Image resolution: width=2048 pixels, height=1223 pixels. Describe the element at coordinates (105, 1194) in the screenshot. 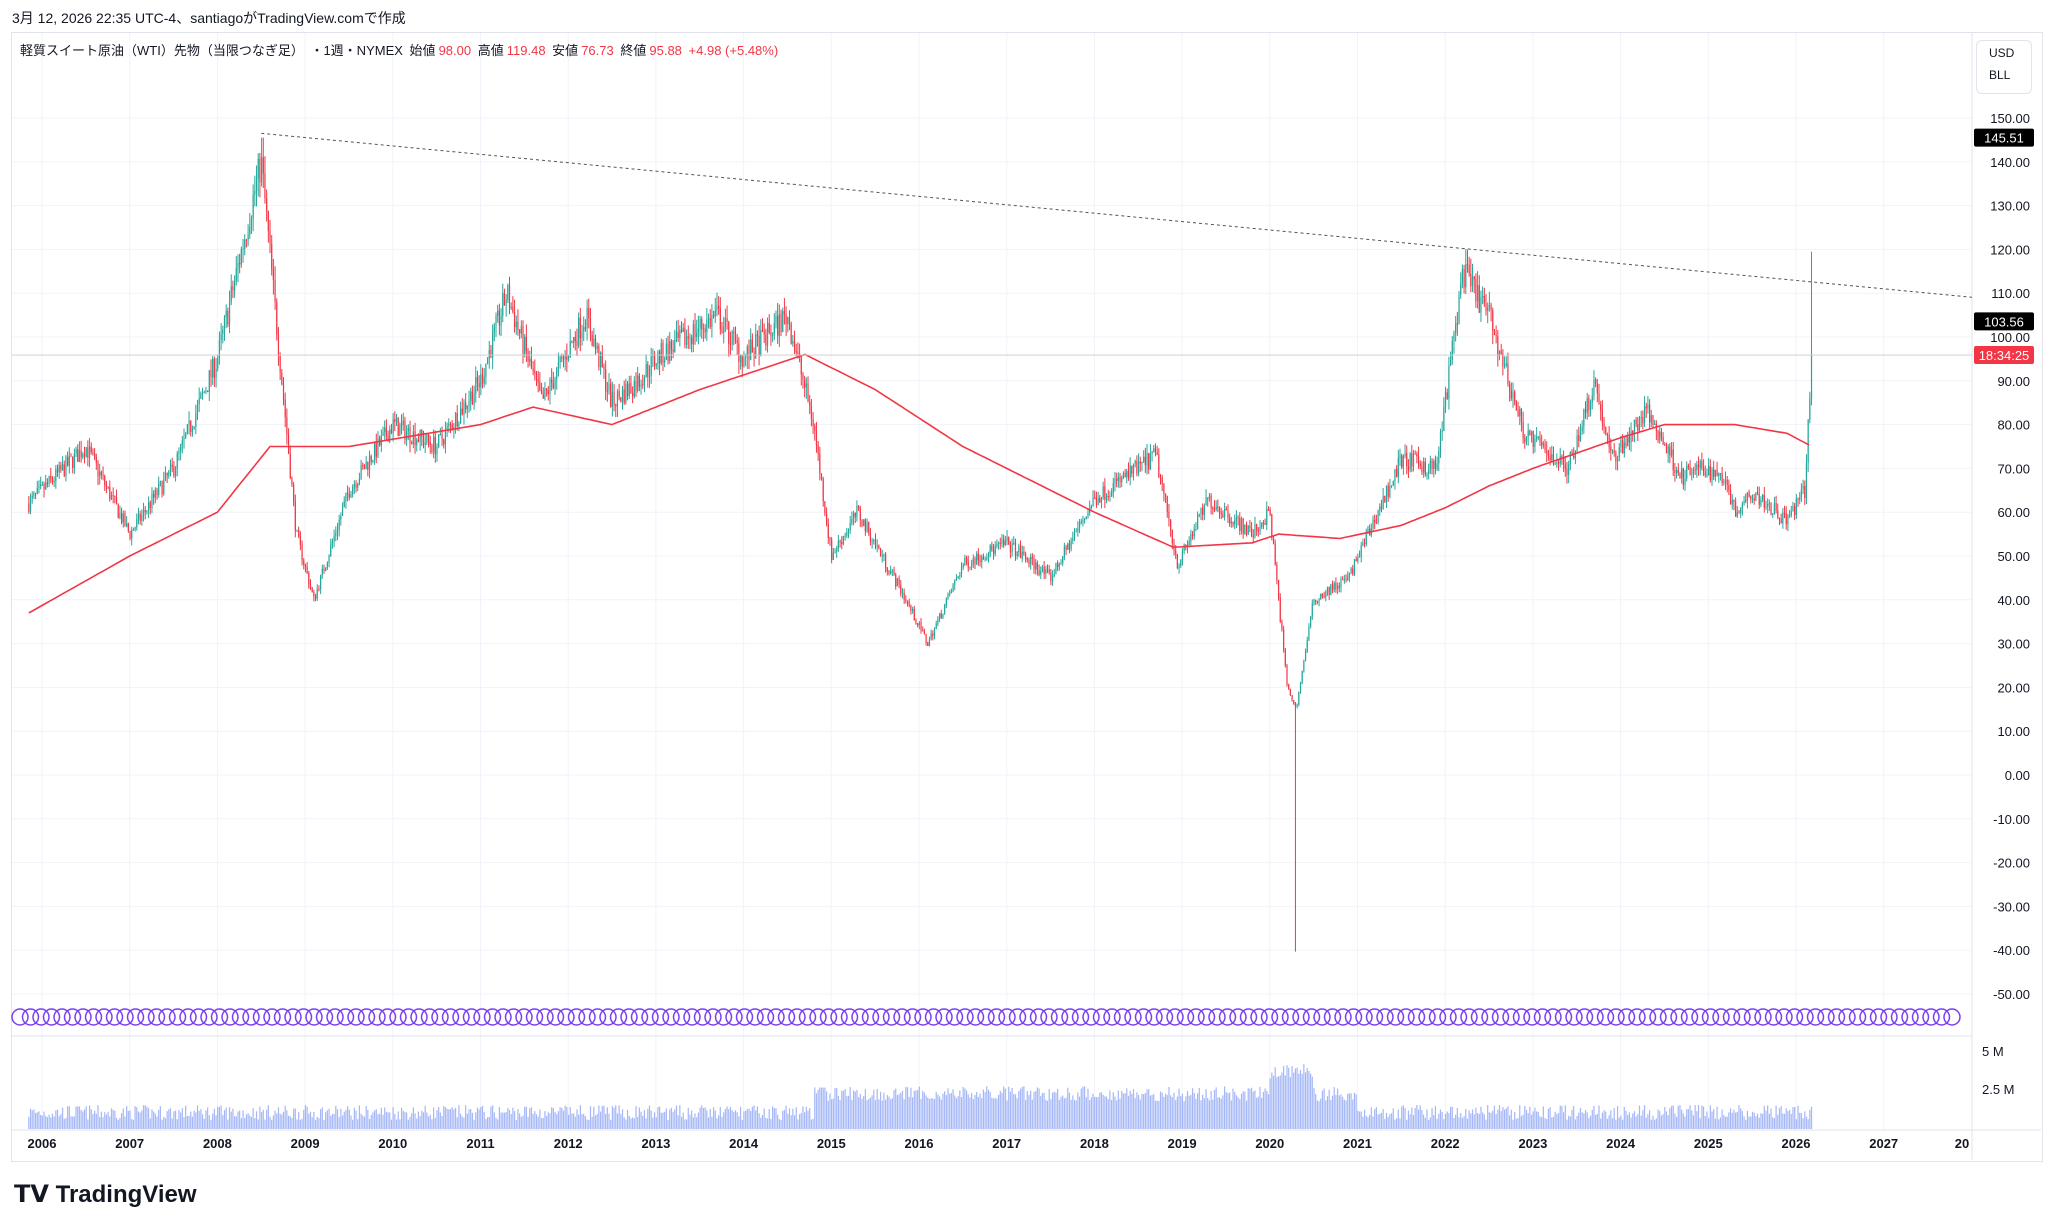

I see `tradingview-logo: 𝗧𝗩 TradingView` at that location.